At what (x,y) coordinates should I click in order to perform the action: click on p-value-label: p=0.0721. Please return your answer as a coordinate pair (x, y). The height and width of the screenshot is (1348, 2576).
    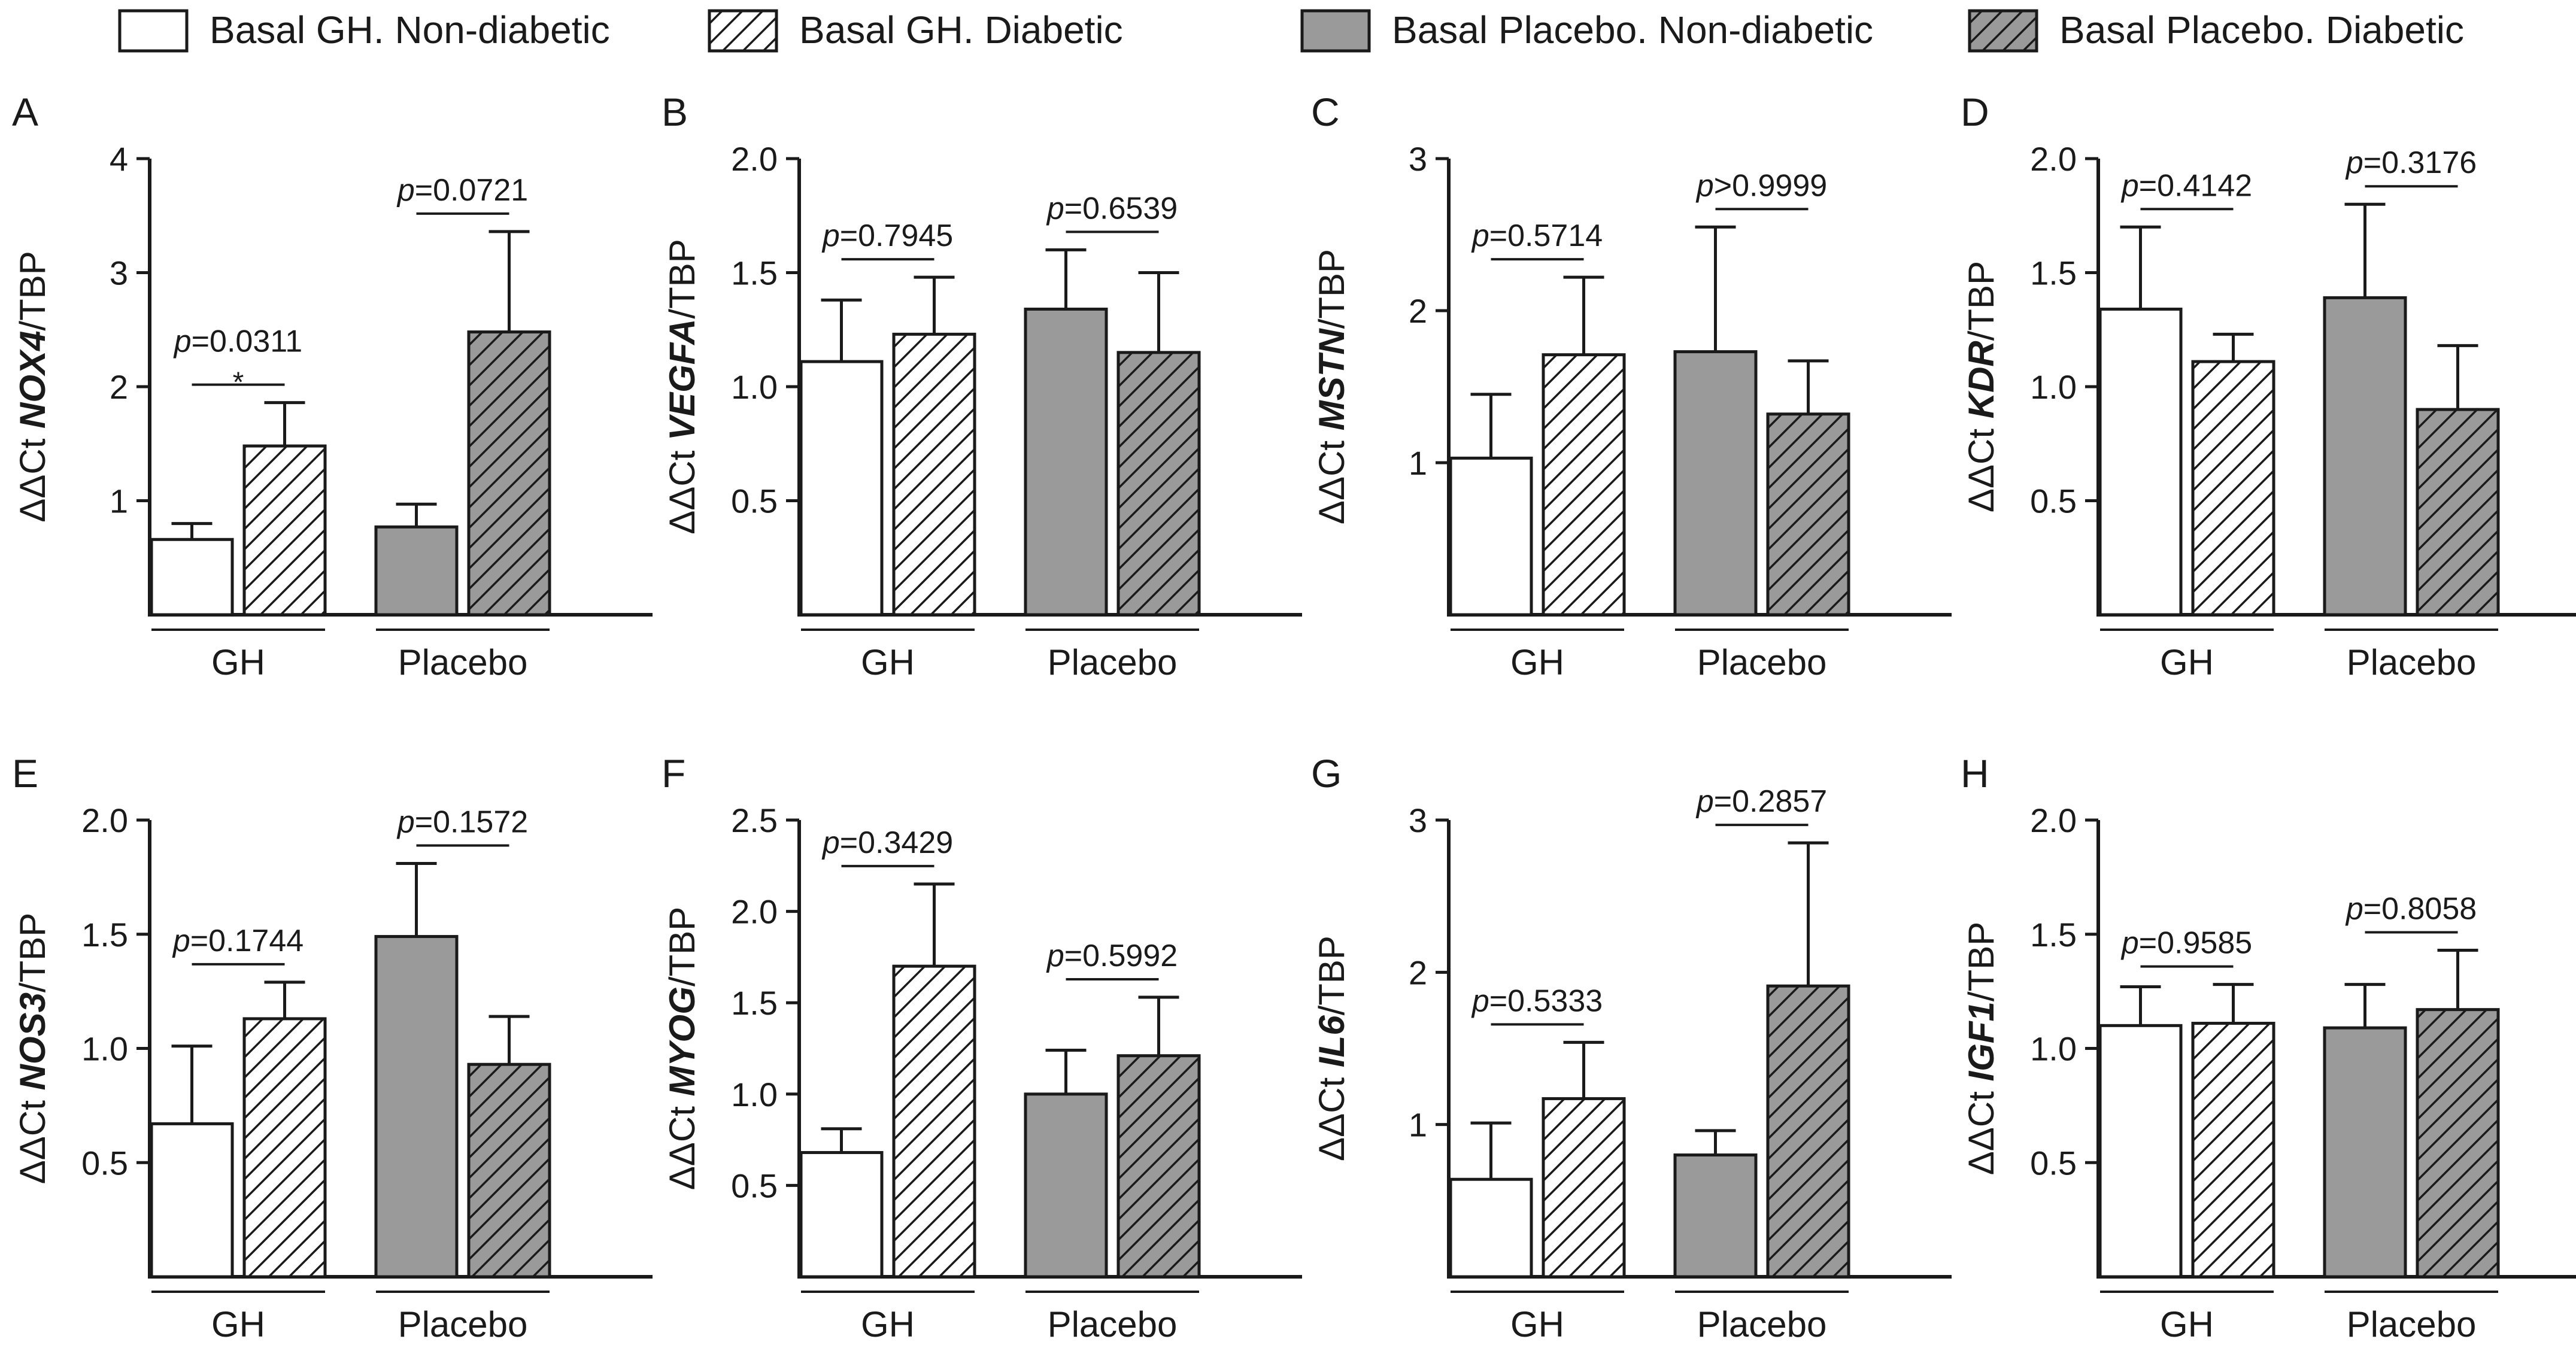
    Looking at the image, I should click on (462, 190).